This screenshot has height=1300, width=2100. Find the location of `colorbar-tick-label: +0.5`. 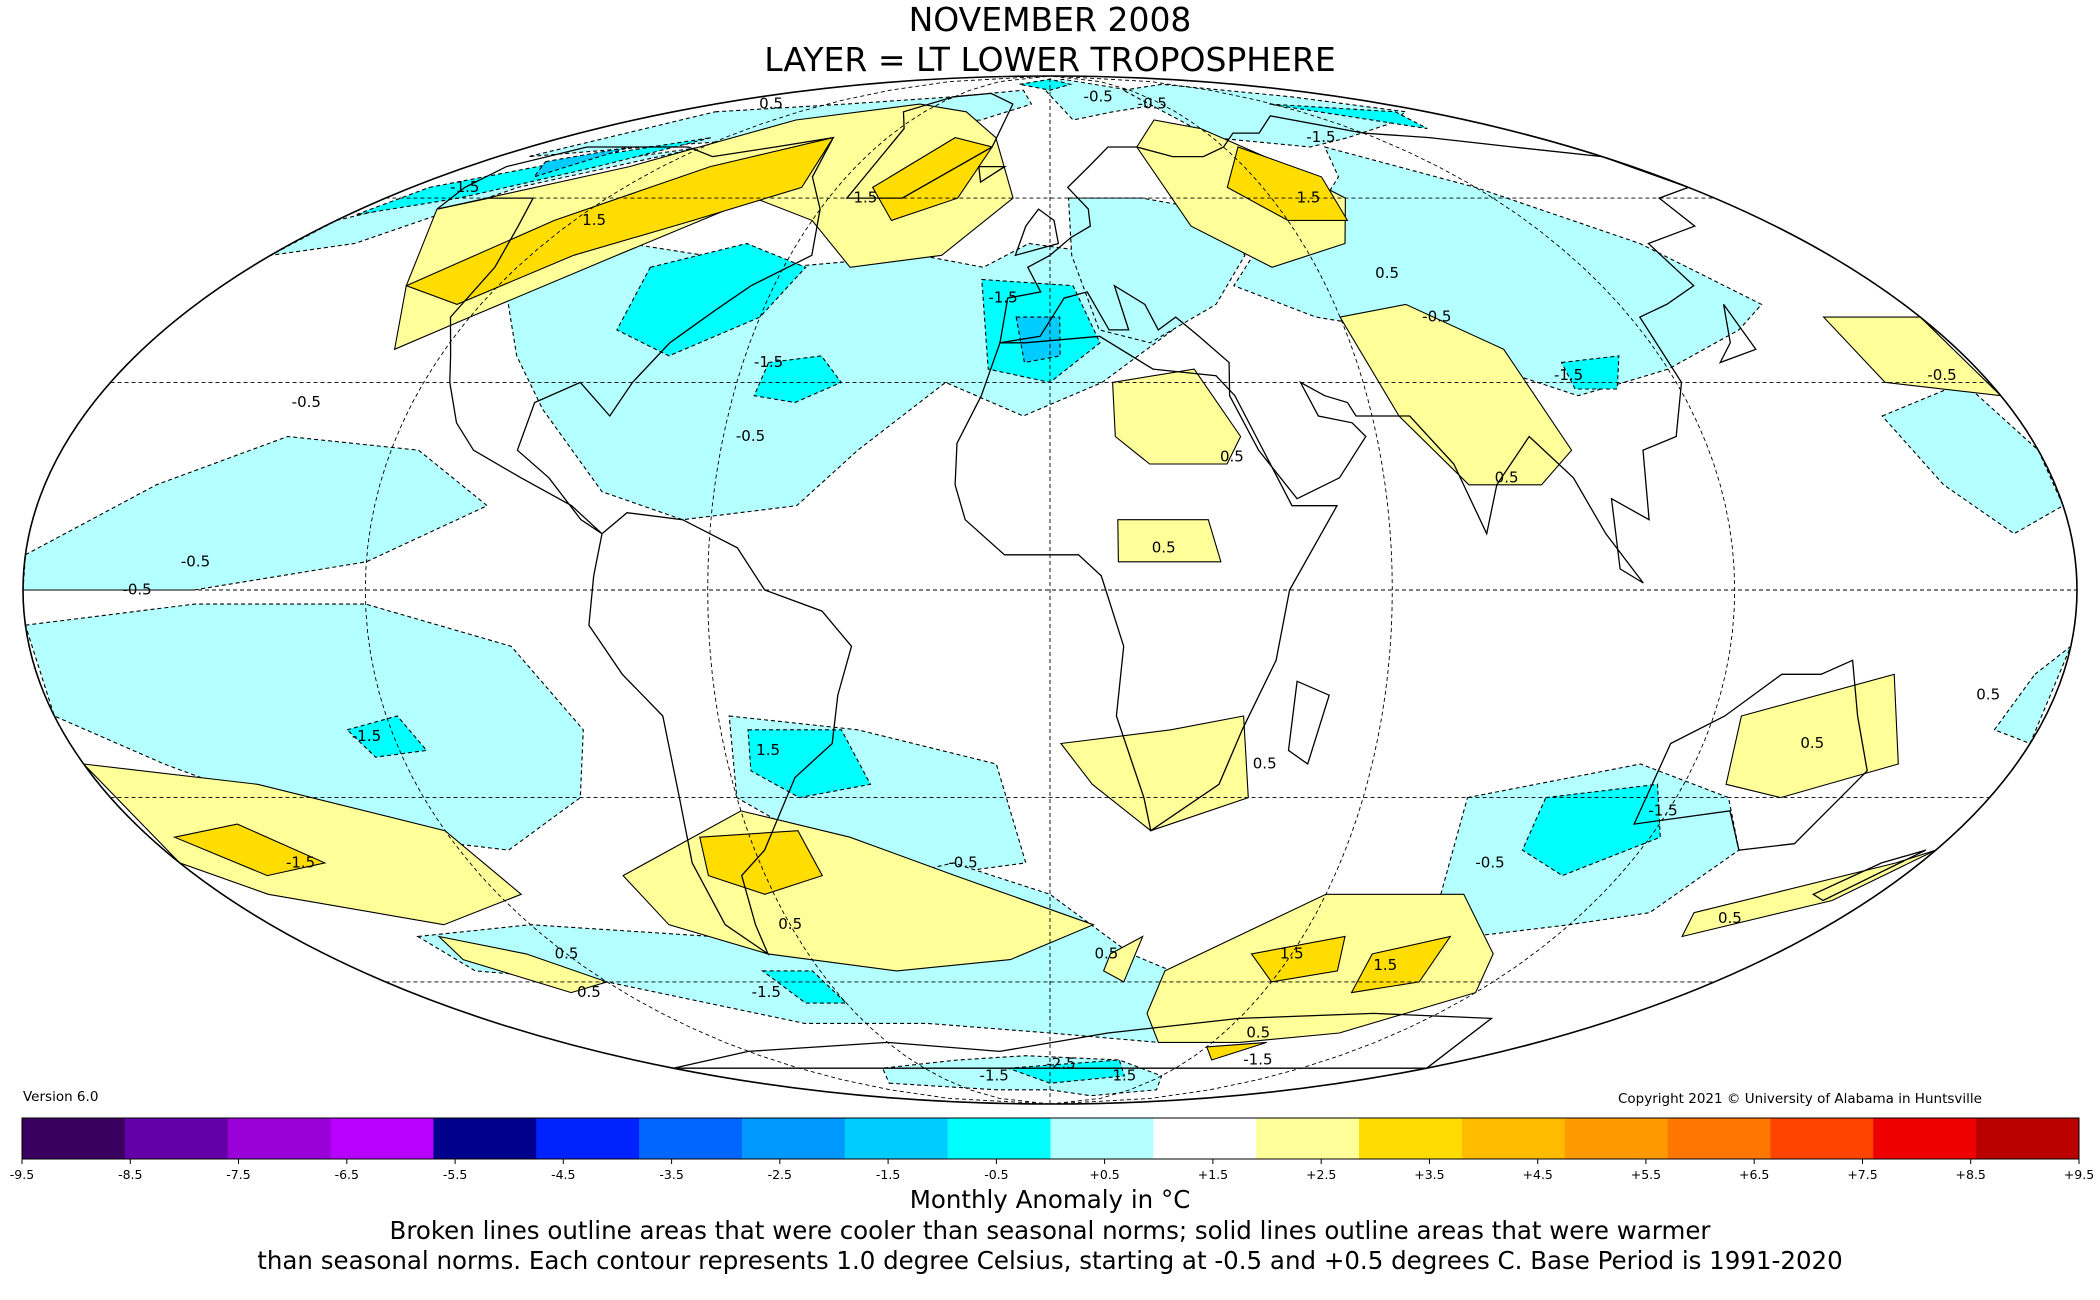

colorbar-tick-label: +0.5 is located at coordinates (1104, 1174).